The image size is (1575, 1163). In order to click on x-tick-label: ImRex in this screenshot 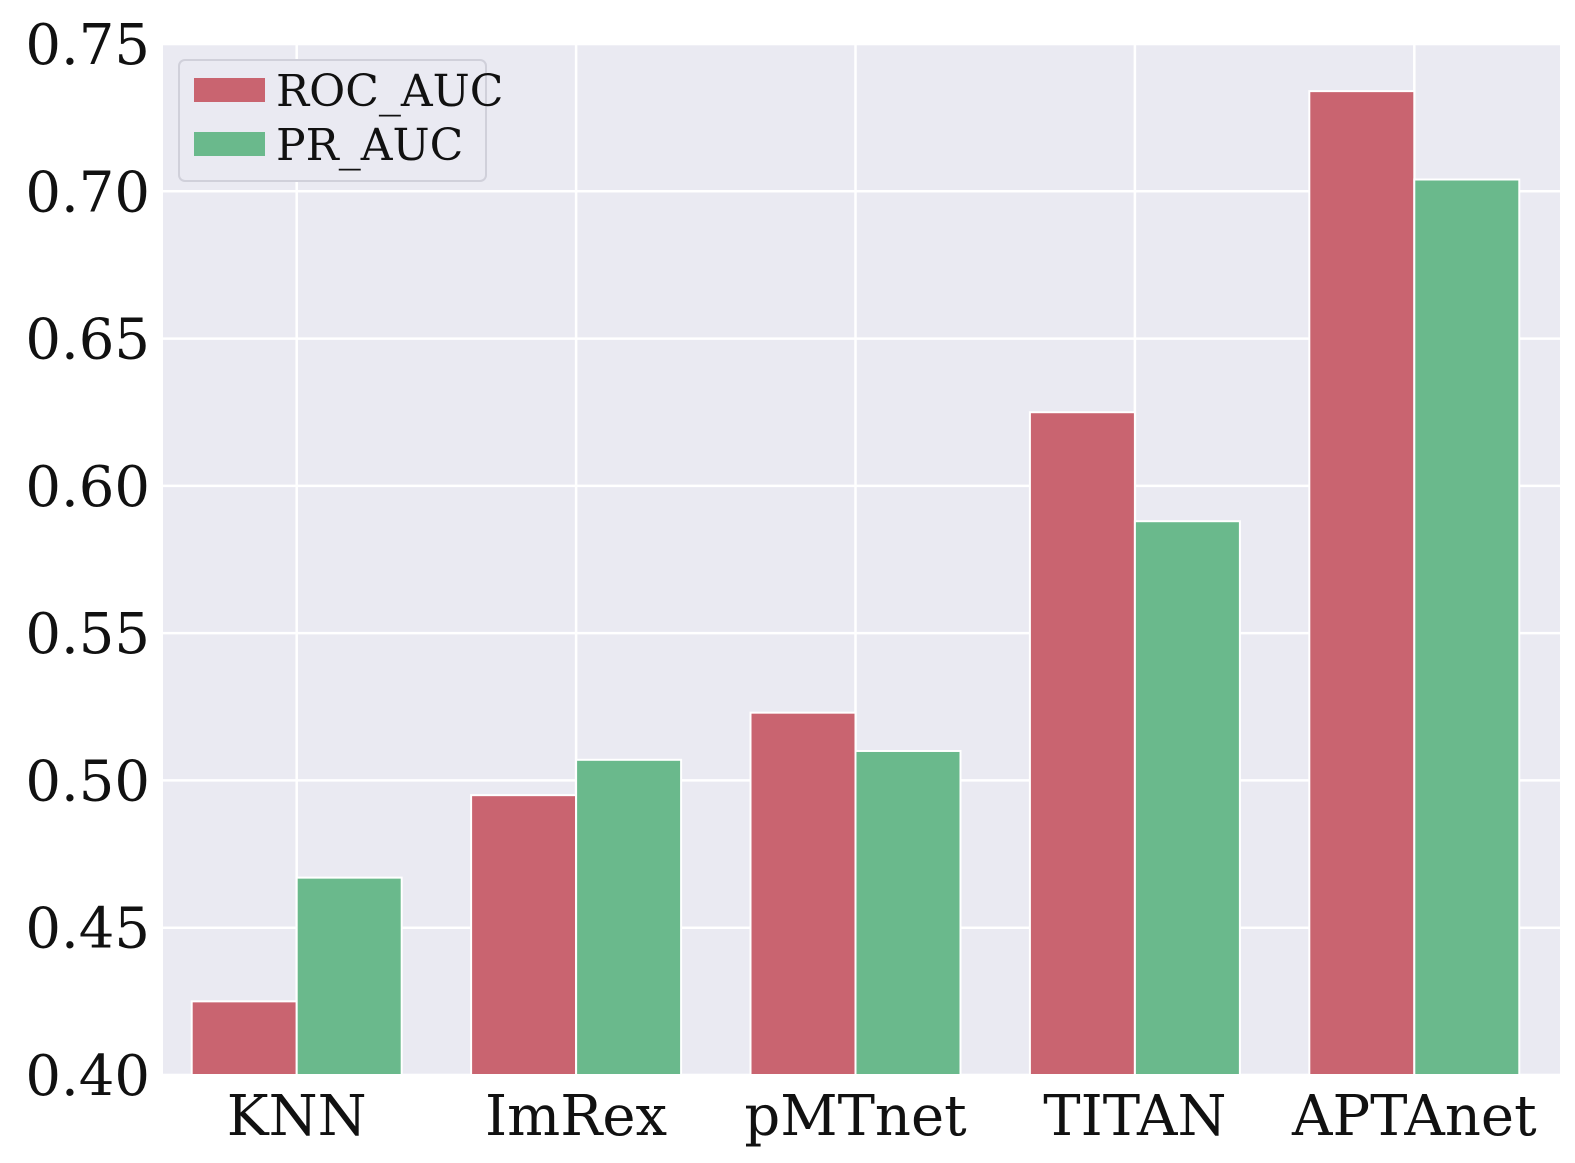, I will do `click(576, 1116)`.